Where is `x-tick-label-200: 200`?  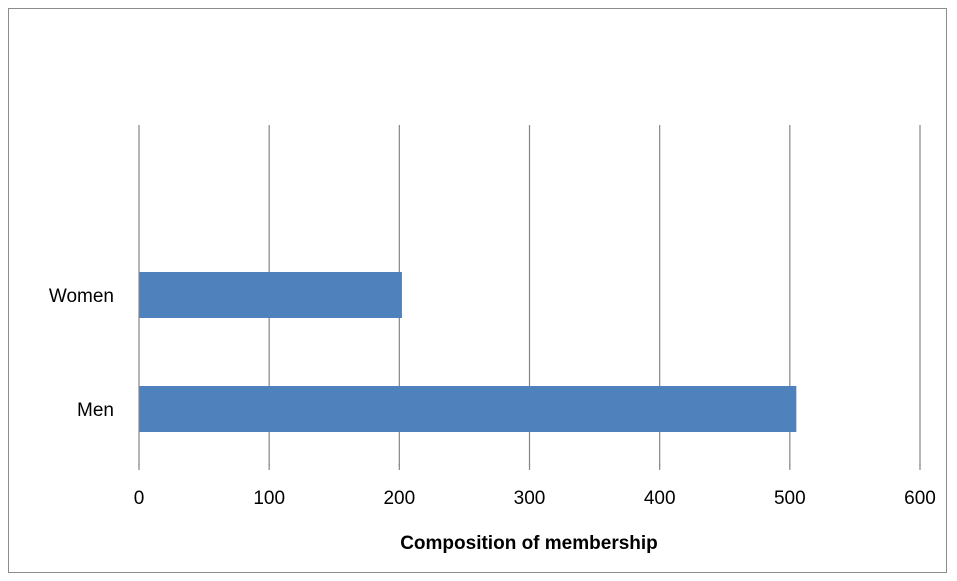
x-tick-label-200: 200 is located at coordinates (399, 498).